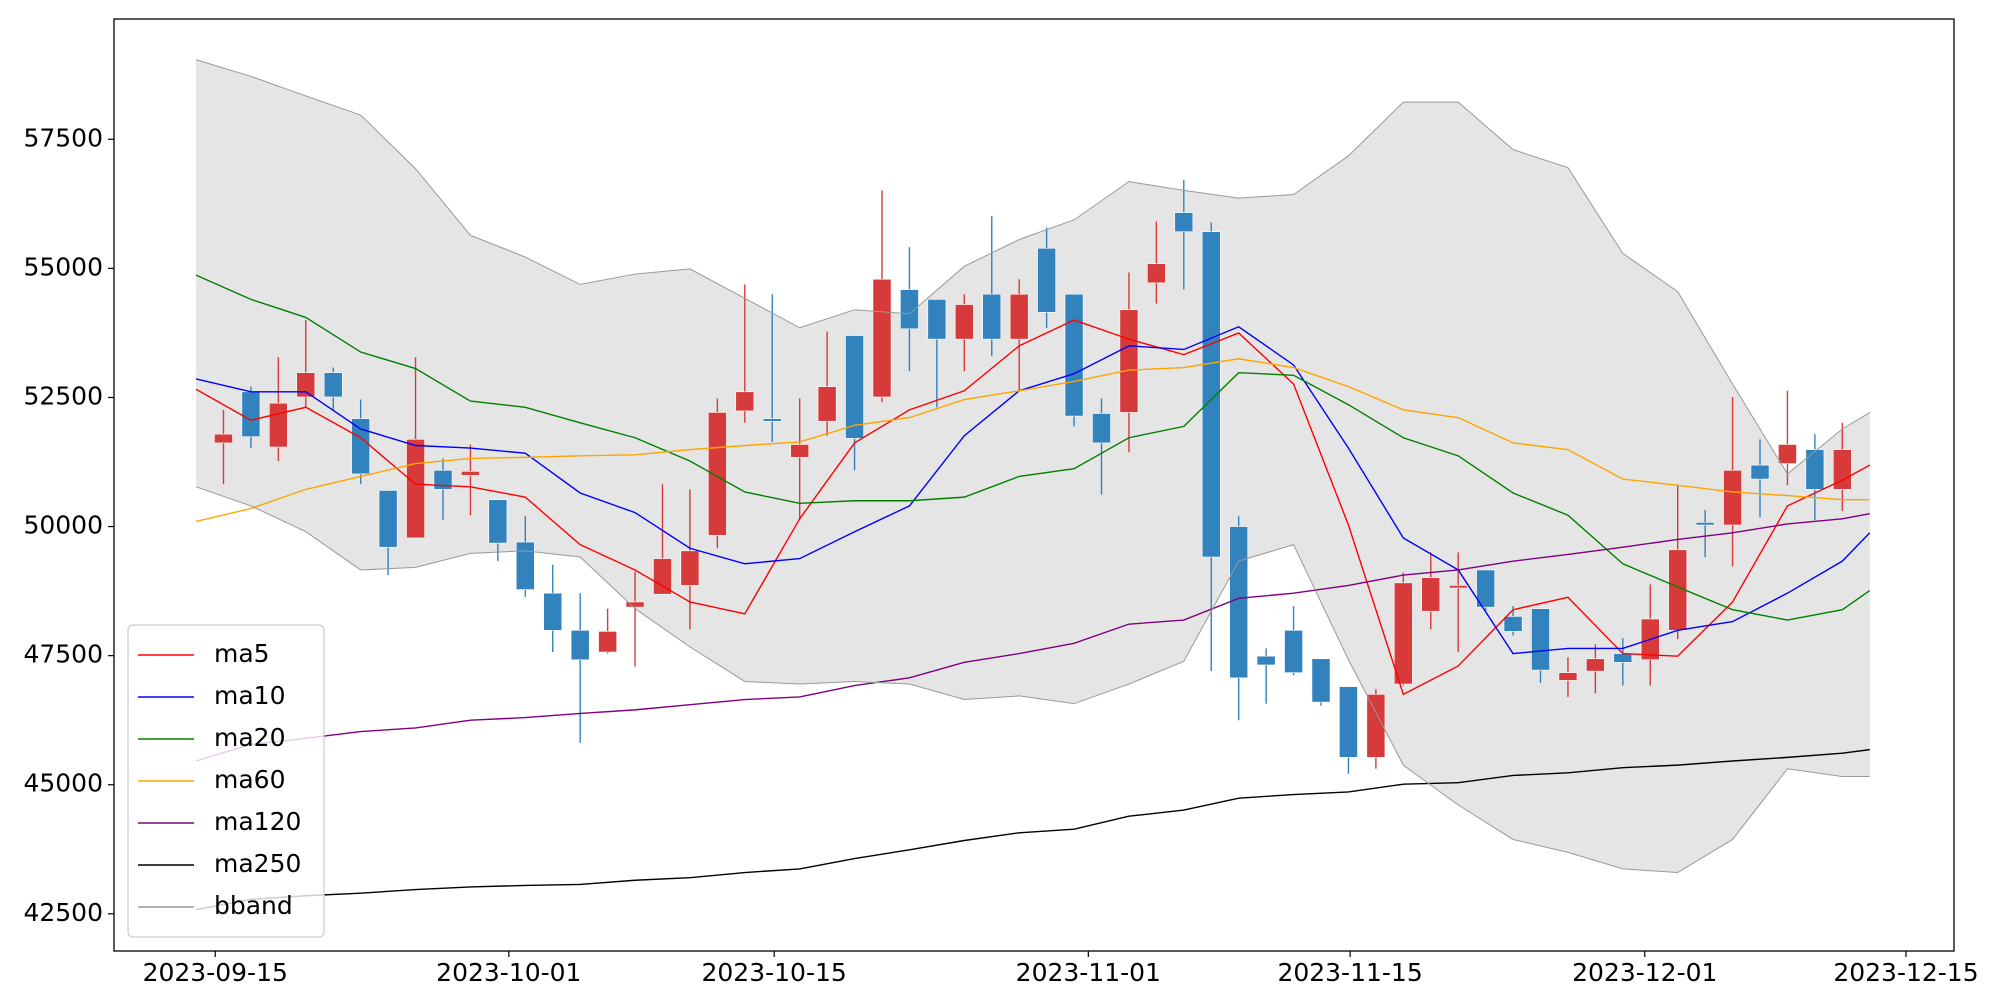 The image size is (2000, 1000). Describe the element at coordinates (249, 737) in the screenshot. I see `legend-label: ma20` at that location.